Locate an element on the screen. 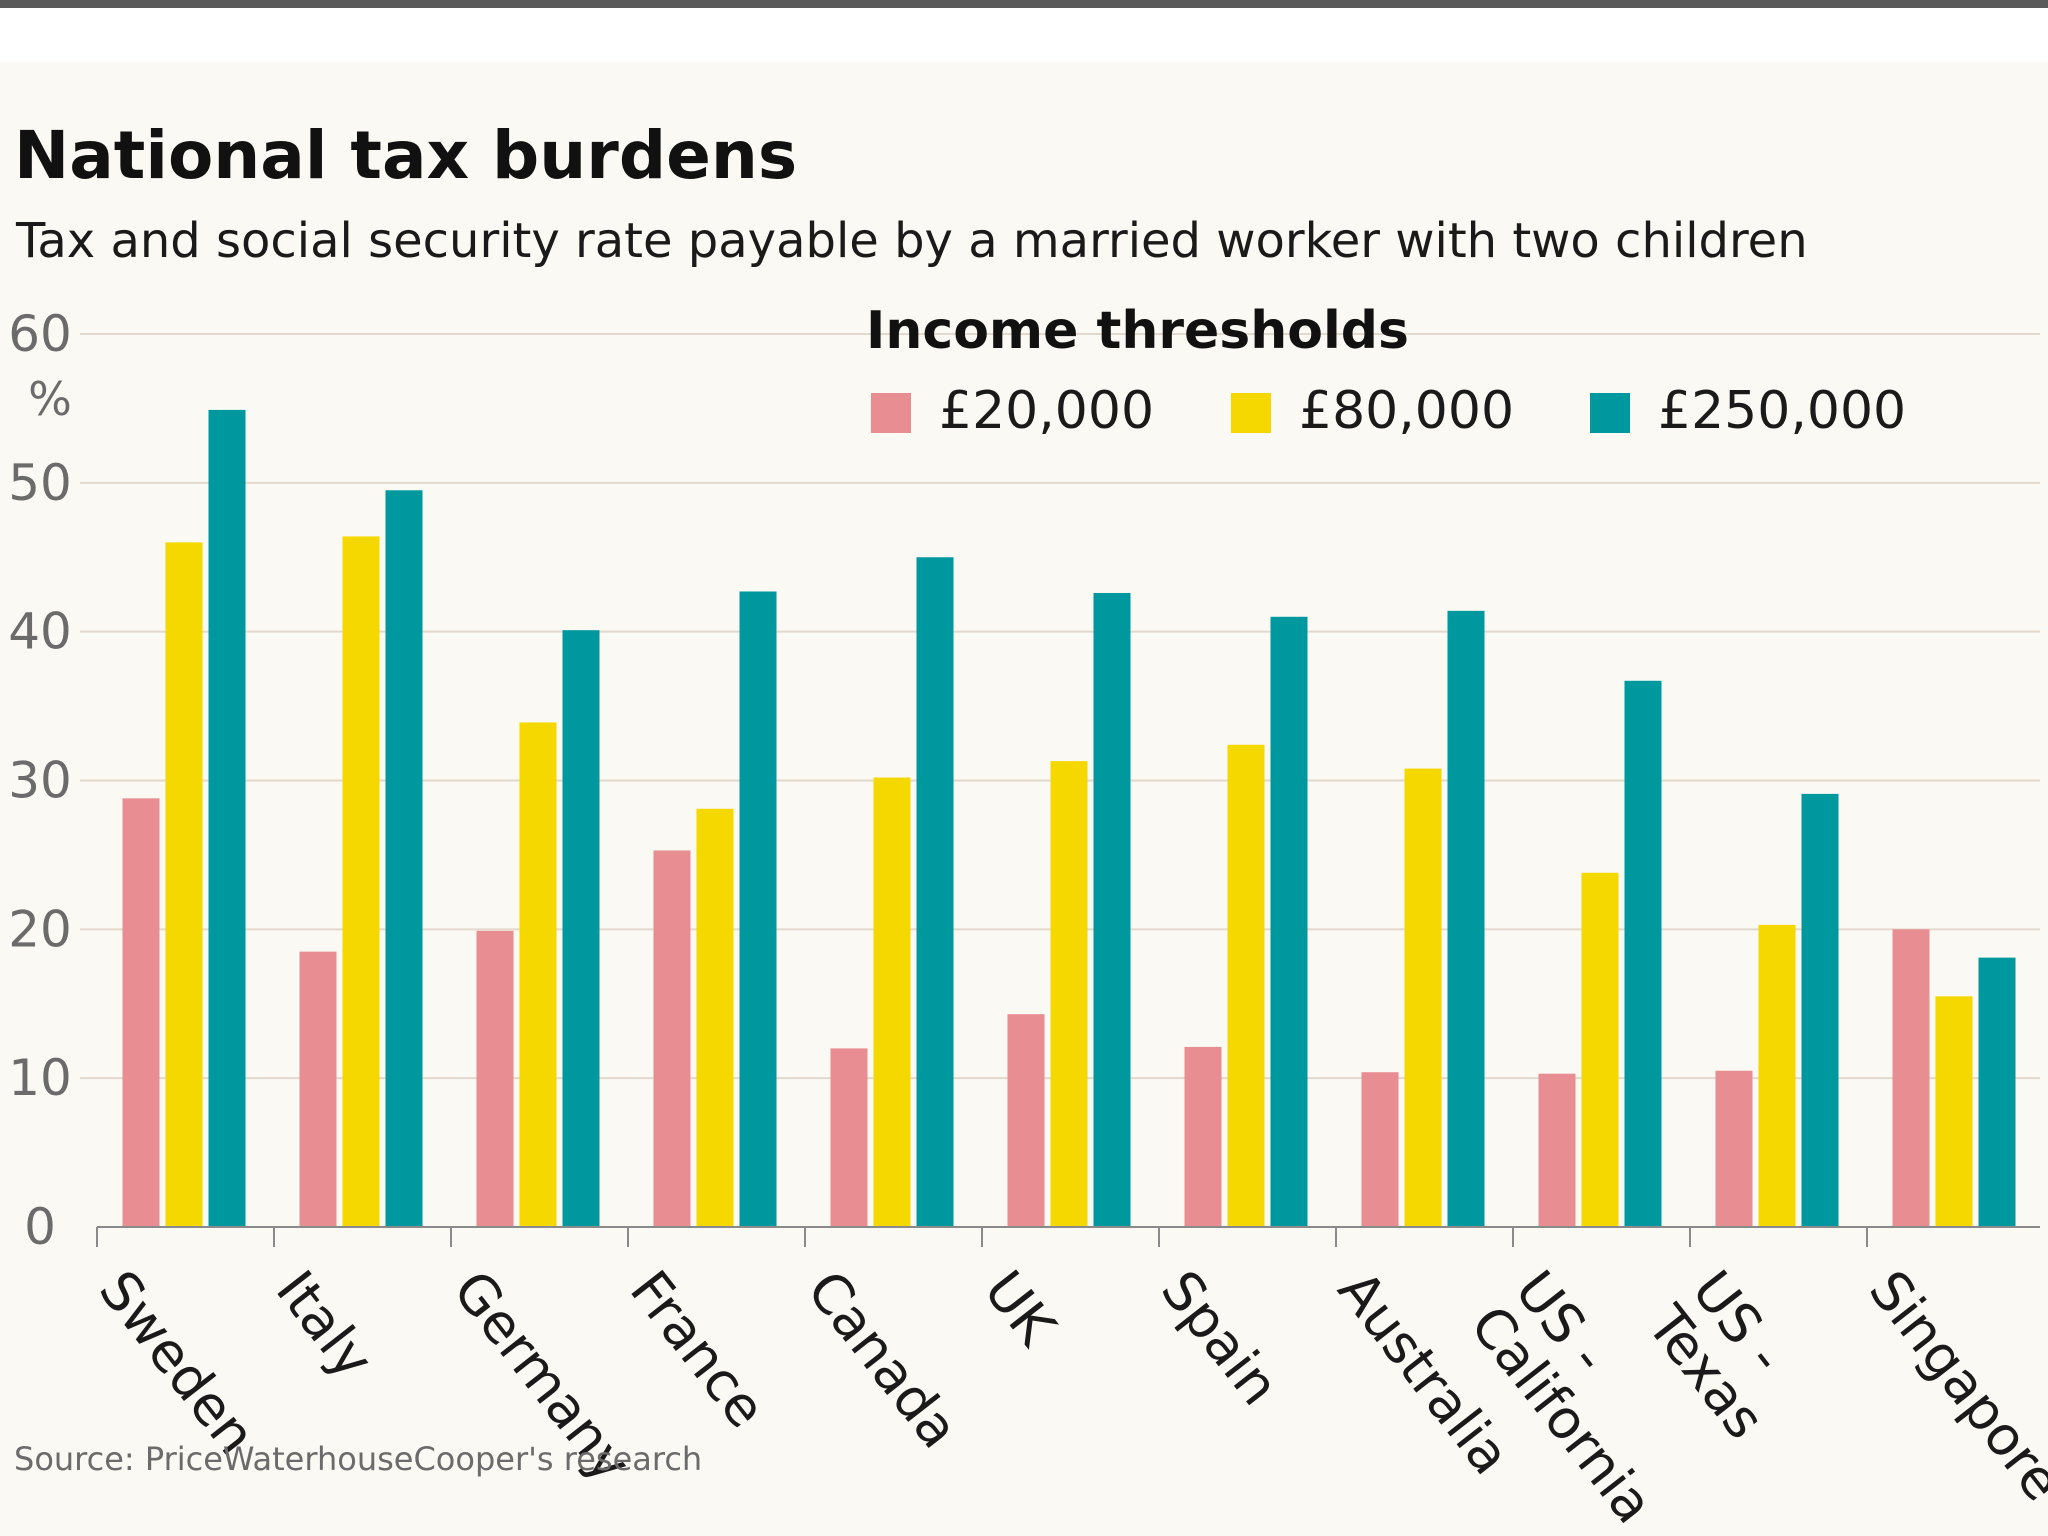  category-label: UK is located at coordinates (1020, 1308).